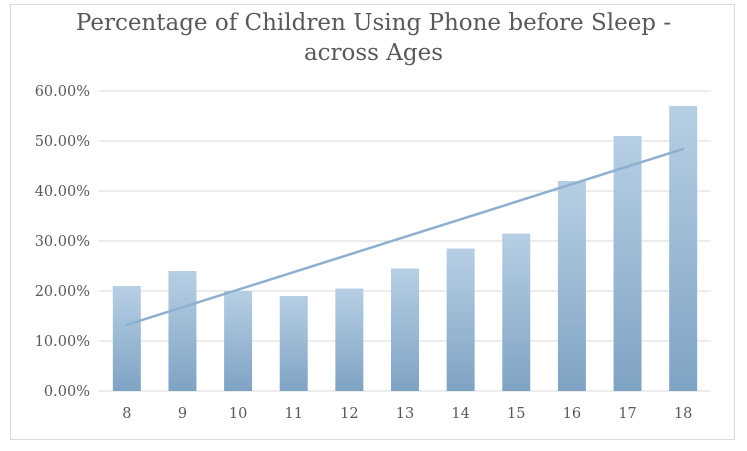 The width and height of the screenshot is (747, 451). What do you see at coordinates (62, 292) in the screenshot?
I see `y-tick-label: 20.00%` at bounding box center [62, 292].